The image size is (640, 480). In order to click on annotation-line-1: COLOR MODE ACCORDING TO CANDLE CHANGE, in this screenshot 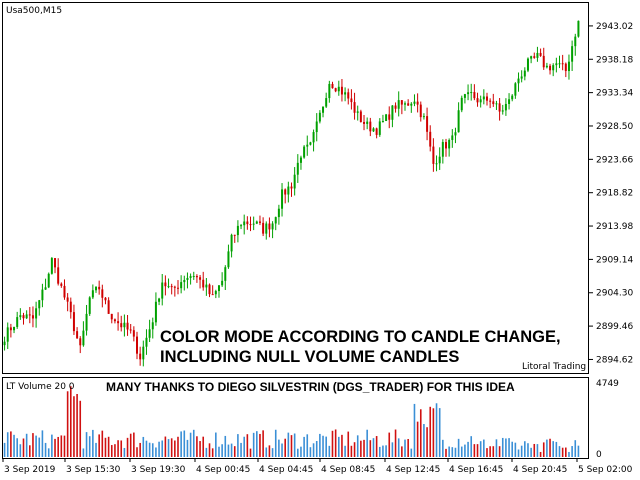, I will do `click(360, 337)`.